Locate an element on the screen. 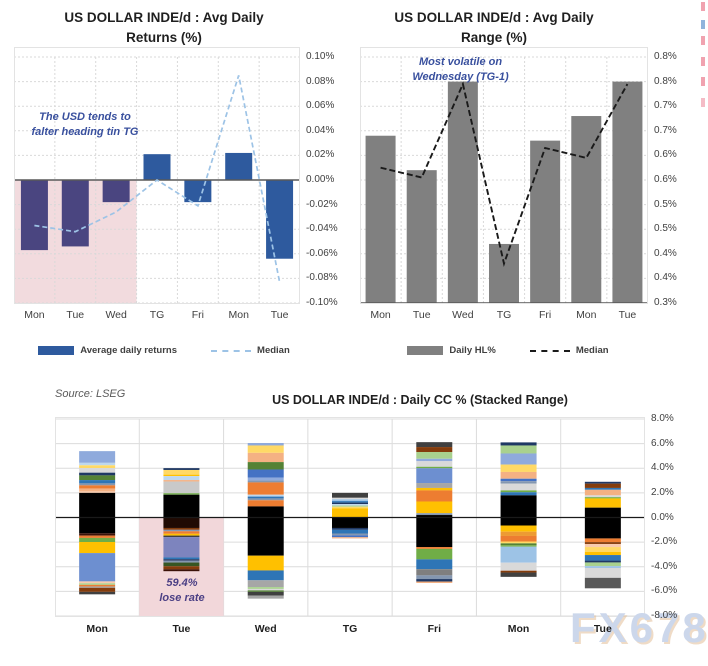  range-annotation-line1: Most volatile on is located at coordinates (460, 62).